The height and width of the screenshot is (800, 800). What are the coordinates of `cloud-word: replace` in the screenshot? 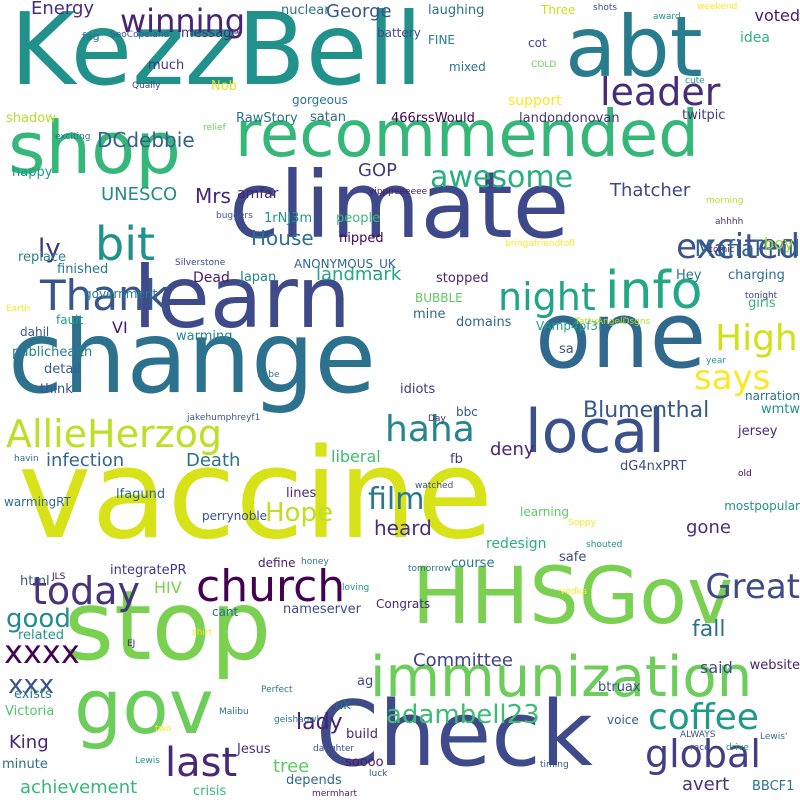 It's located at (42, 257).